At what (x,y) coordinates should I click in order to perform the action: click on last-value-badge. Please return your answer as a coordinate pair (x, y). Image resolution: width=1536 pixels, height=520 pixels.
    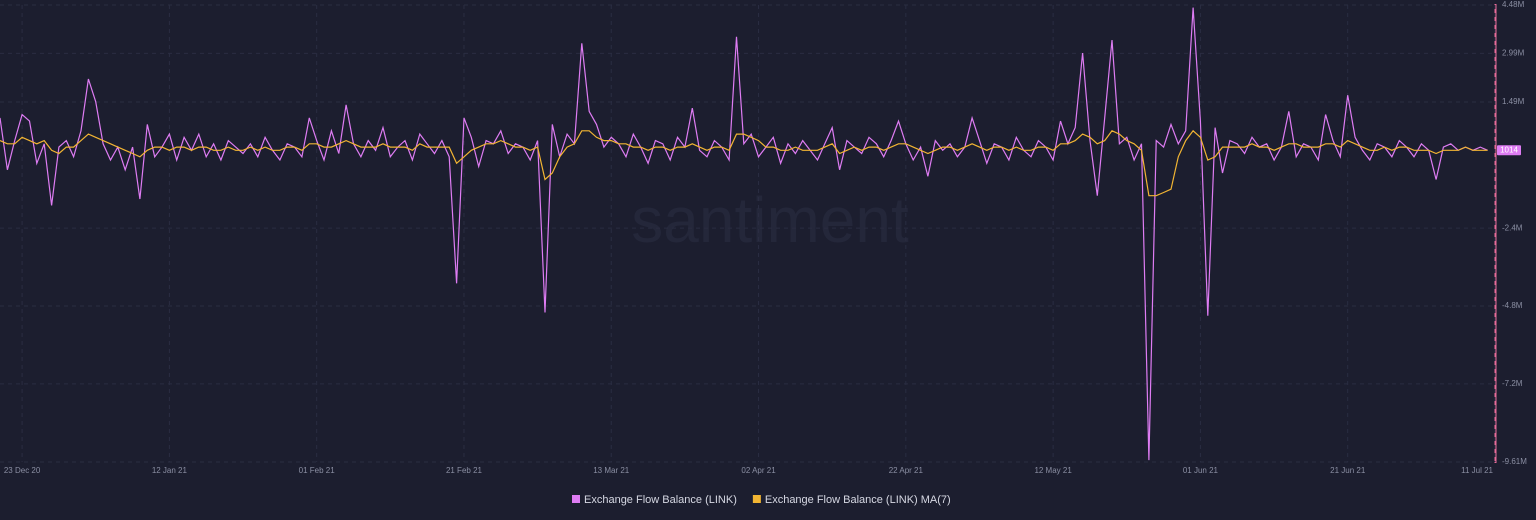
    Looking at the image, I should click on (1509, 150).